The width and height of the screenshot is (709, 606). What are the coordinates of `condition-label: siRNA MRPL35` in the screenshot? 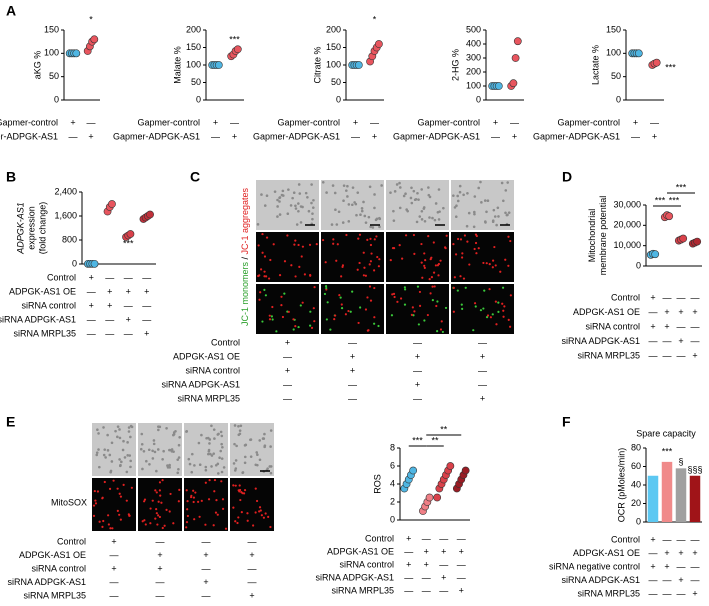 It's located at (362, 590).